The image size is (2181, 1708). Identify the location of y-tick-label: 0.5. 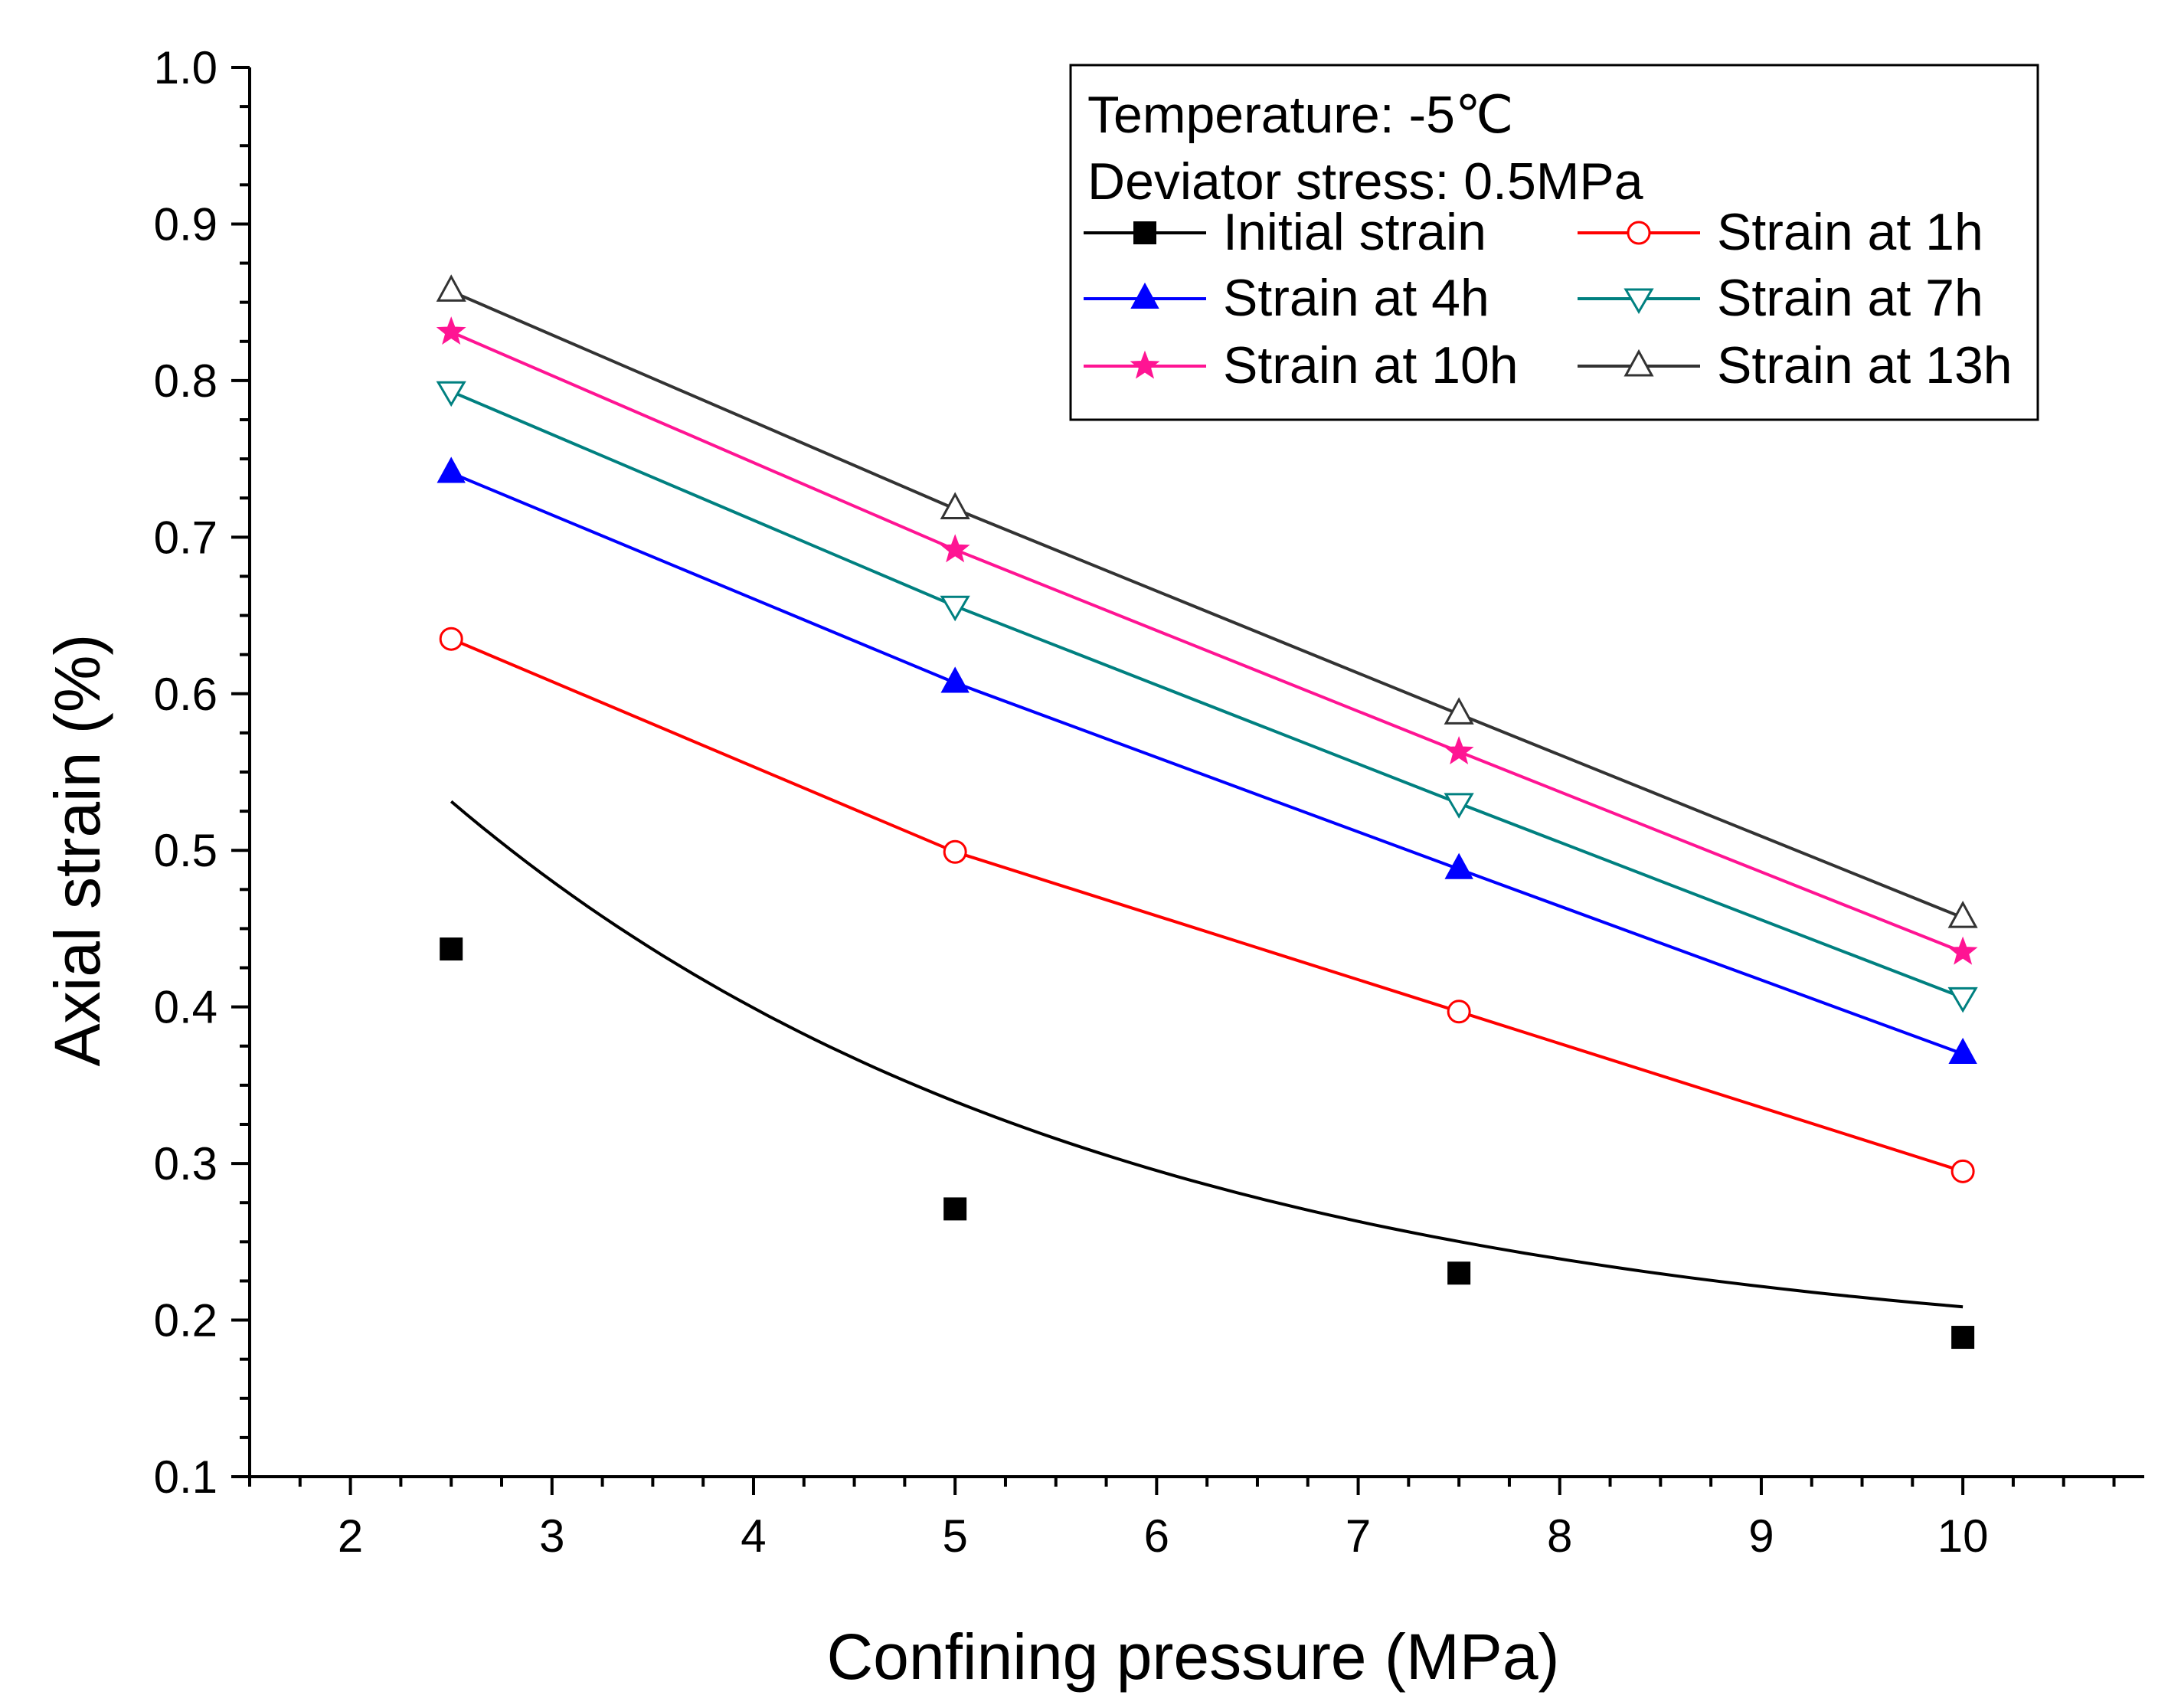
(185, 850).